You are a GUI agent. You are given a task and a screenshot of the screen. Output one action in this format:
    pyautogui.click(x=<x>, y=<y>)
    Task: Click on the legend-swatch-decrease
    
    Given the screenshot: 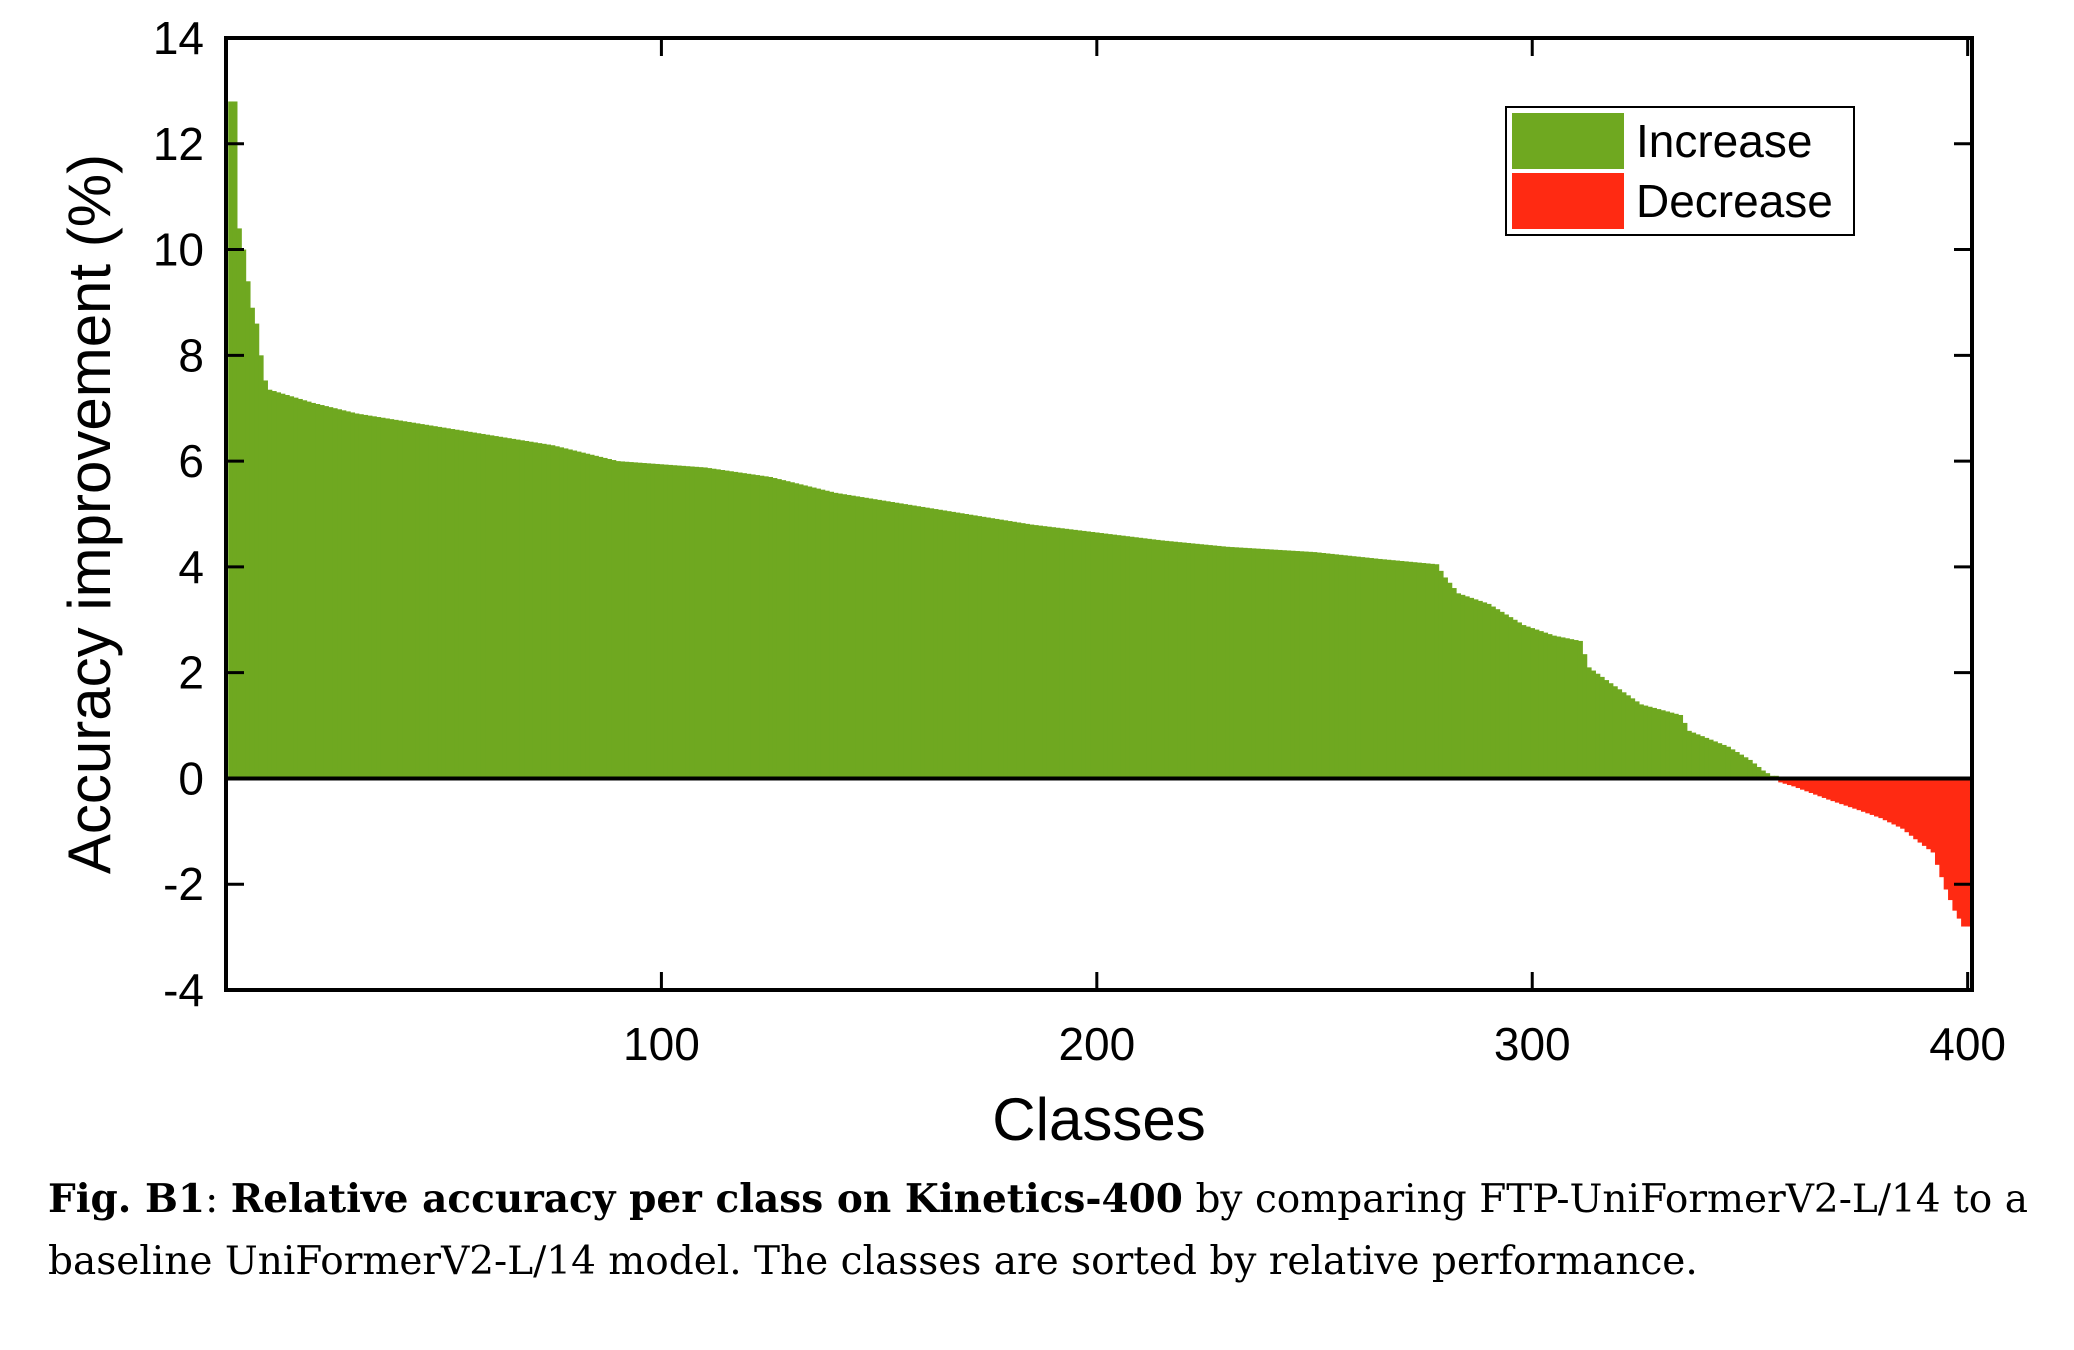 What is the action you would take?
    pyautogui.click(x=1568, y=201)
    